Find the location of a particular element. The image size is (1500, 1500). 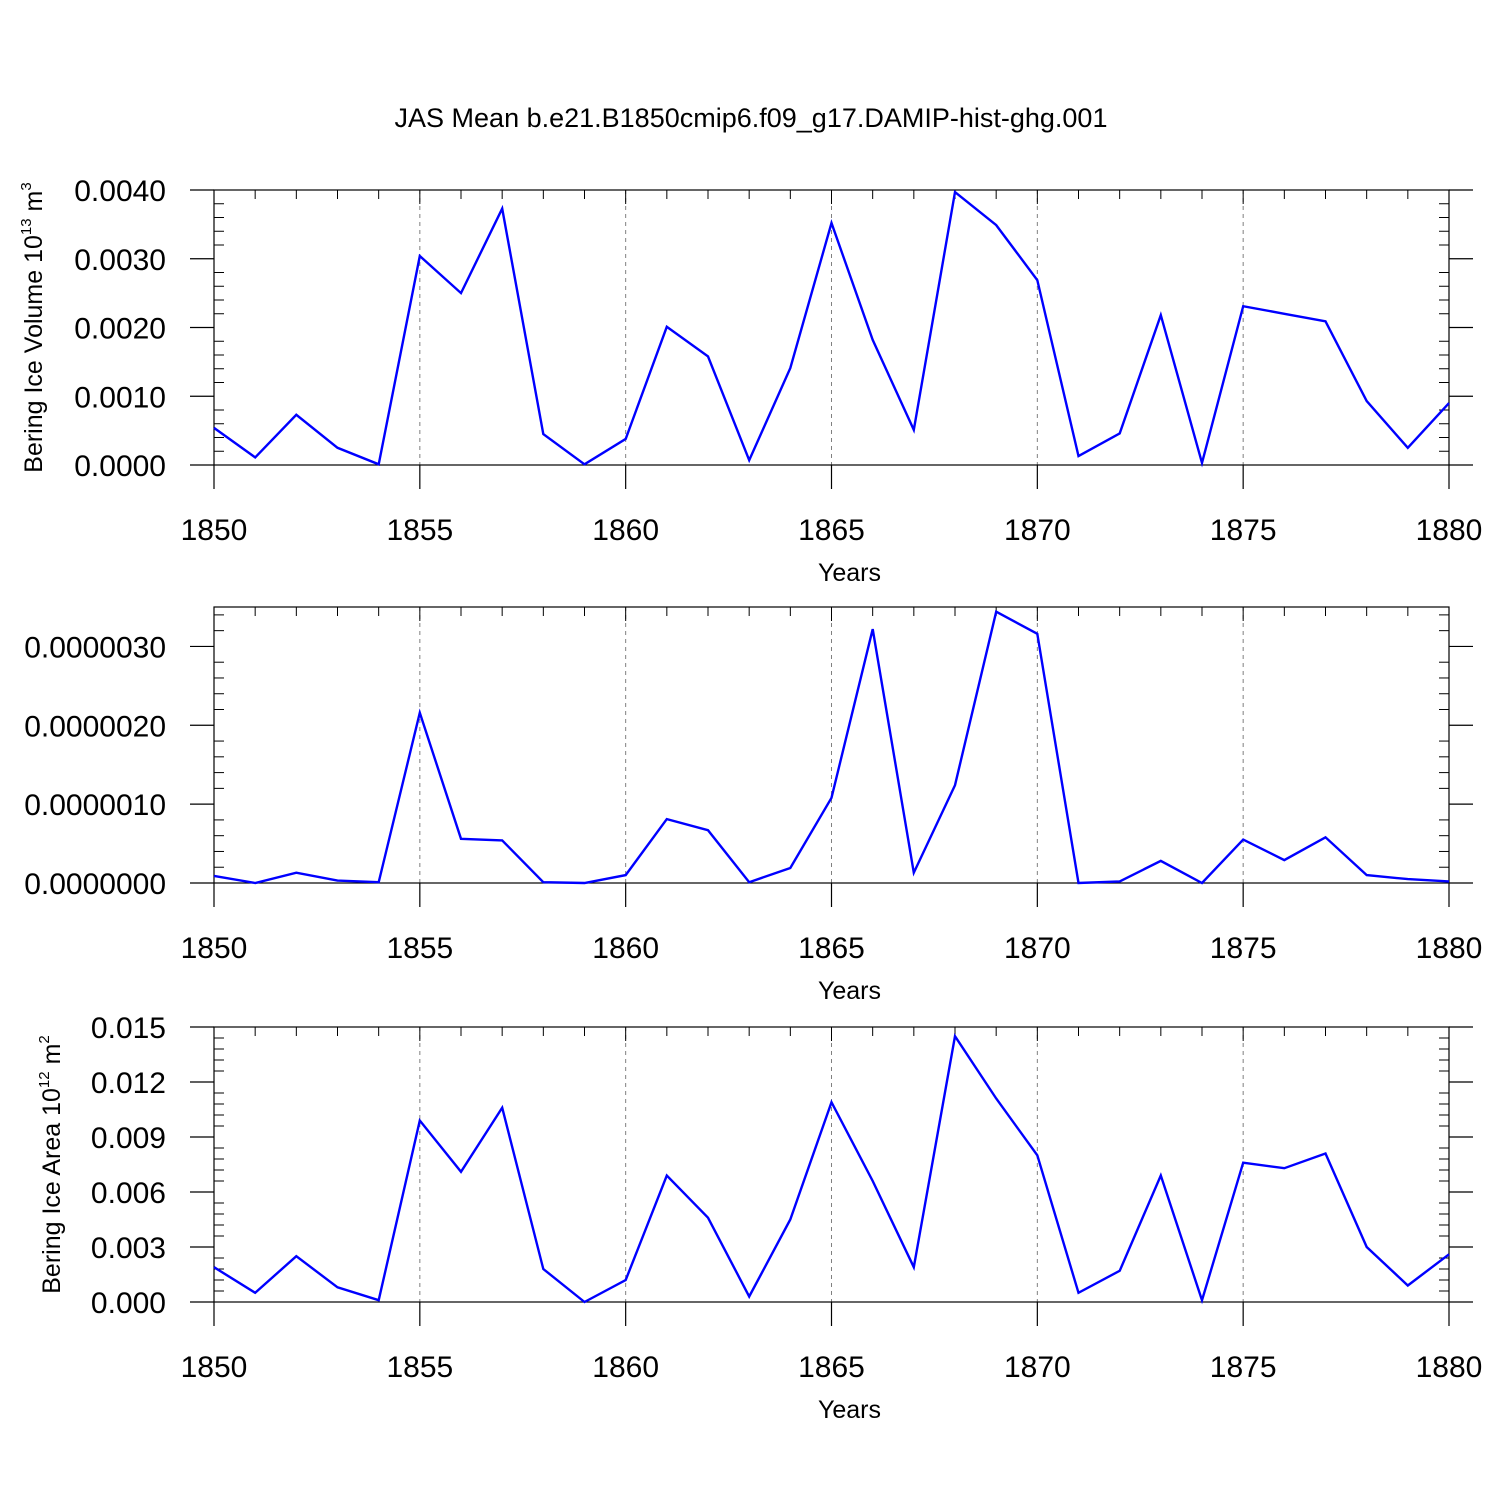

y-tick-label: 0.0000010 is located at coordinates (95, 805).